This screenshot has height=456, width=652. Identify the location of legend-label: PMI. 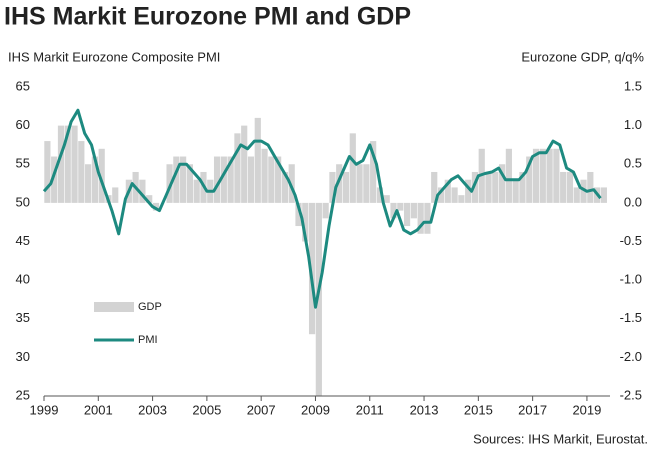
(148, 340).